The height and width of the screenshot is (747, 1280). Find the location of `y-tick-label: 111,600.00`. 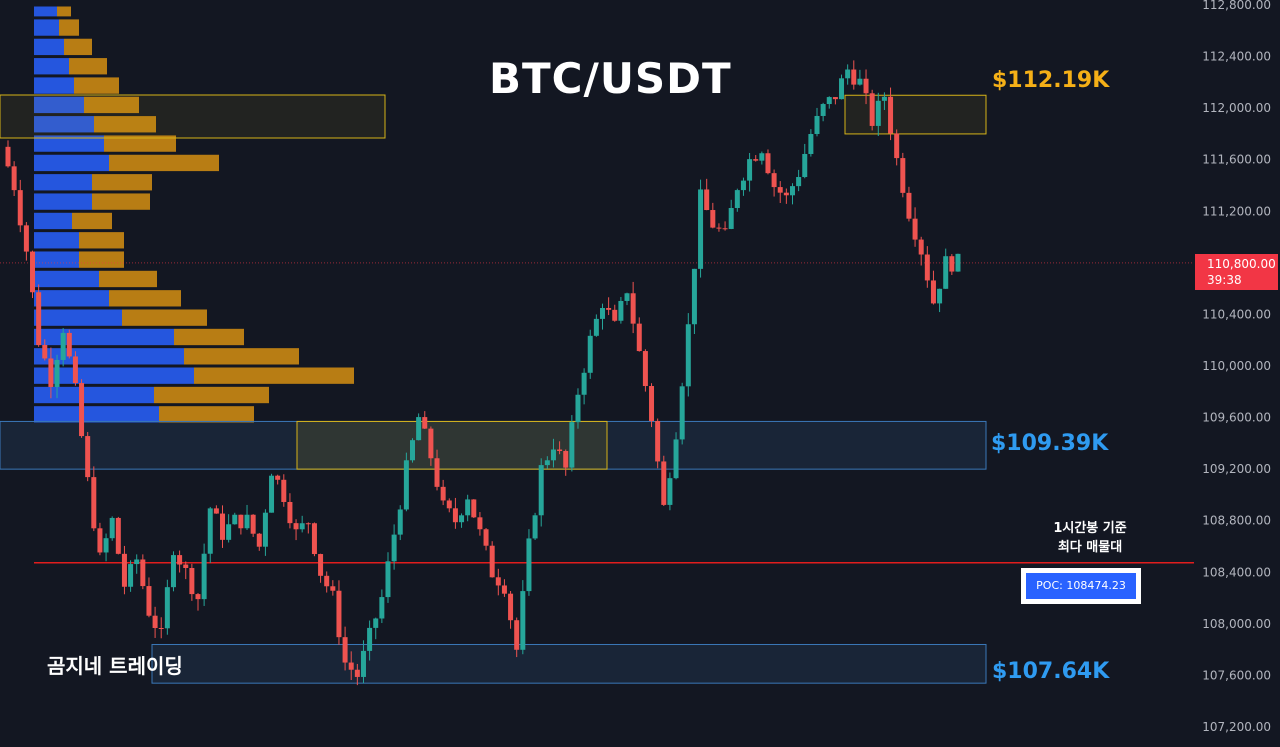

y-tick-label: 111,600.00 is located at coordinates (1236, 160).